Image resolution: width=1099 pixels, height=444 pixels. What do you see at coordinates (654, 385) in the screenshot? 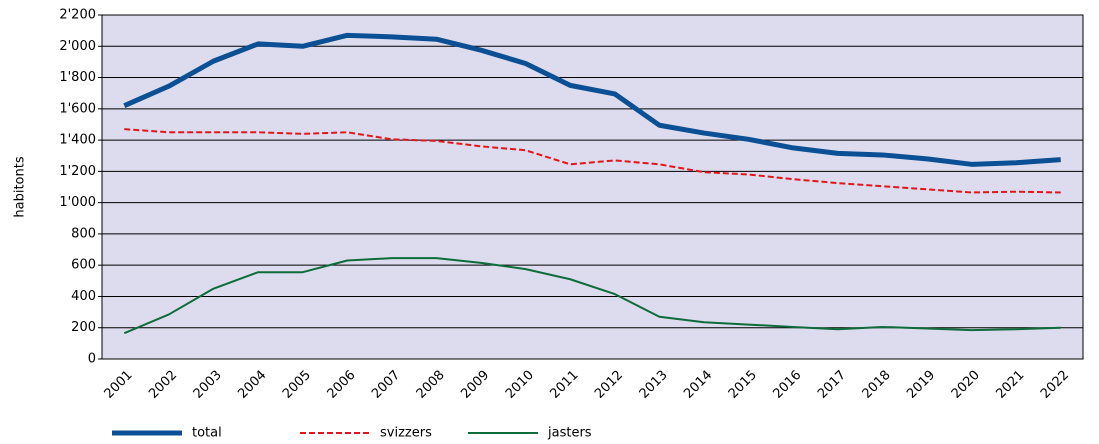
I see `x-tick-label: 2013` at bounding box center [654, 385].